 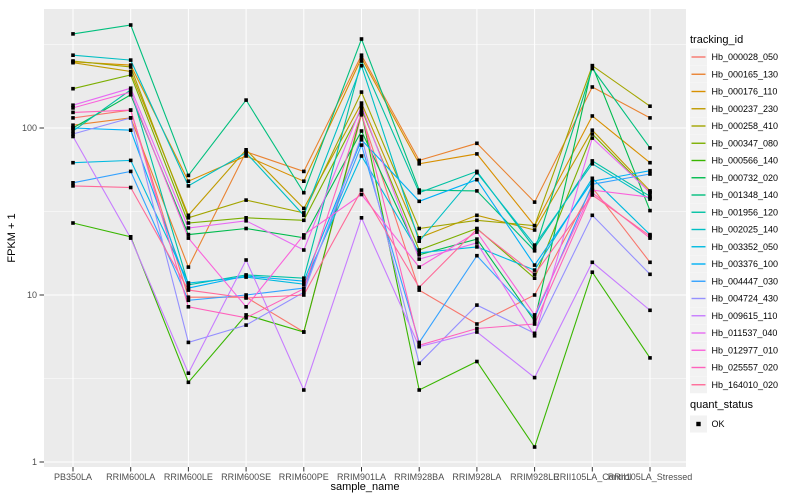 I want to click on data-point-Hb_000237_230-RRIM600PE, so click(x=304, y=208).